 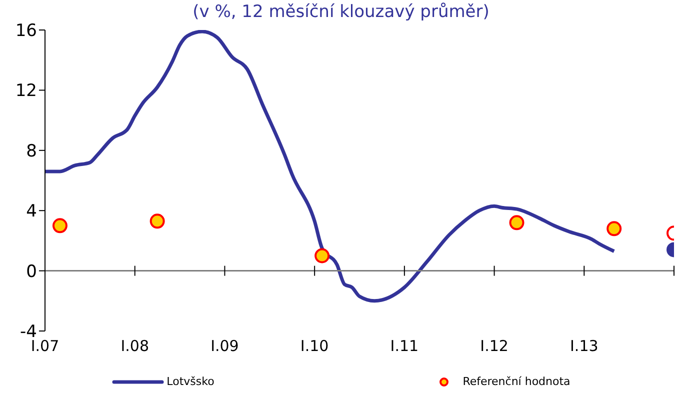 What do you see at coordinates (134, 346) in the screenshot?
I see `x-tick-label: I.08` at bounding box center [134, 346].